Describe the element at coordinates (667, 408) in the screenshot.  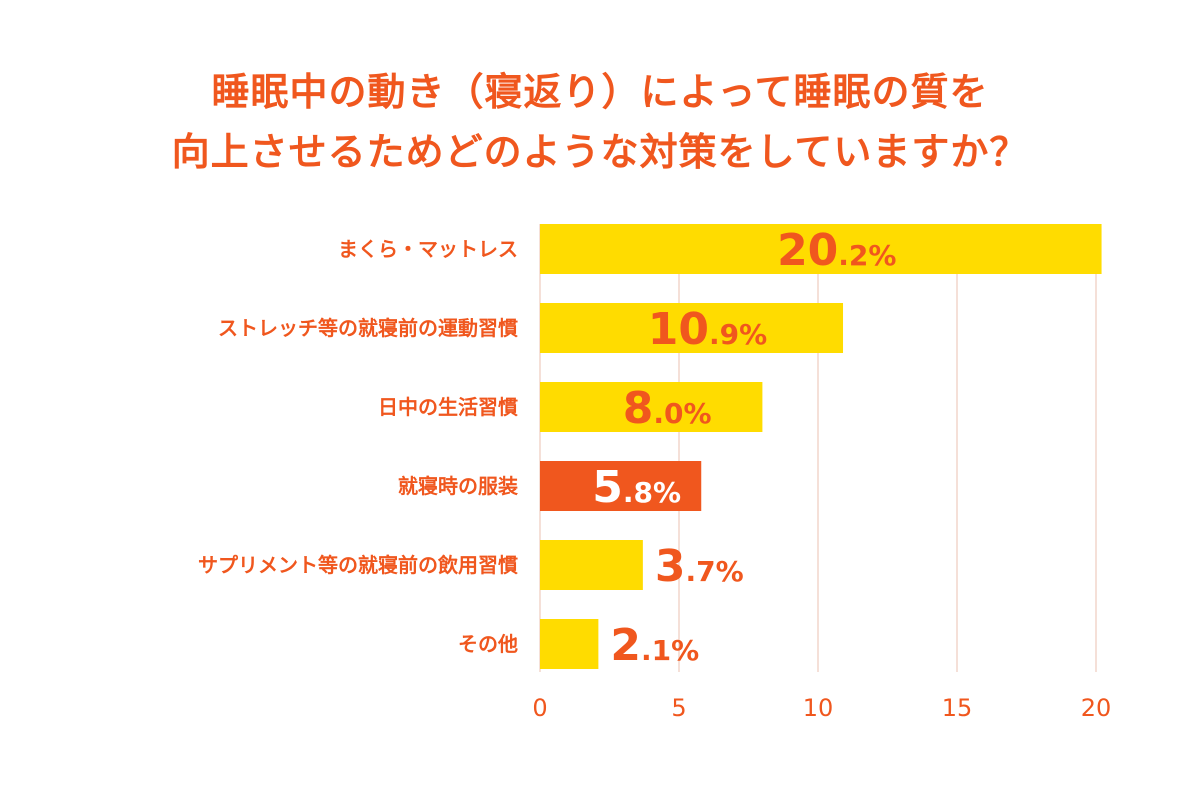
I see `value-label: 8.0%` at that location.